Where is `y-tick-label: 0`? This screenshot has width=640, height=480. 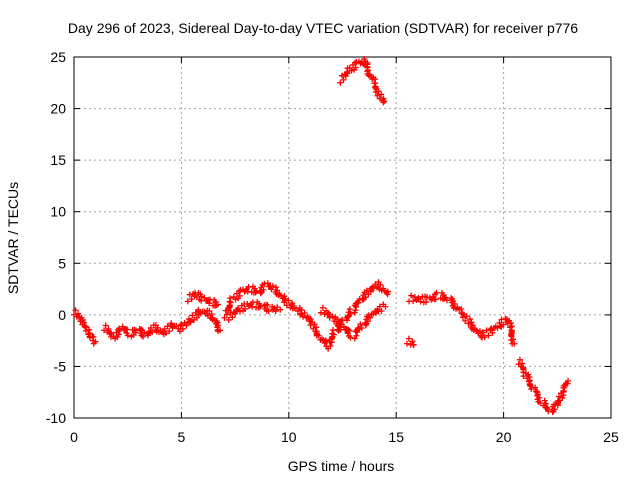
y-tick-label: 0 is located at coordinates (62, 315).